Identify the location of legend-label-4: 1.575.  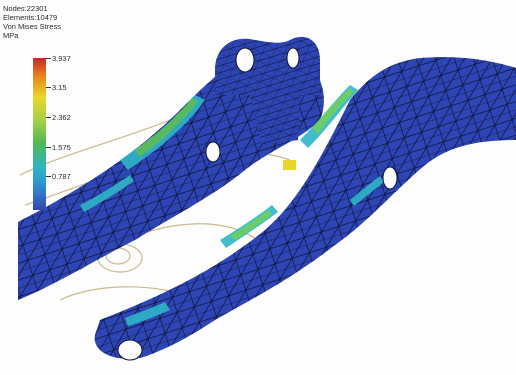
(61, 147).